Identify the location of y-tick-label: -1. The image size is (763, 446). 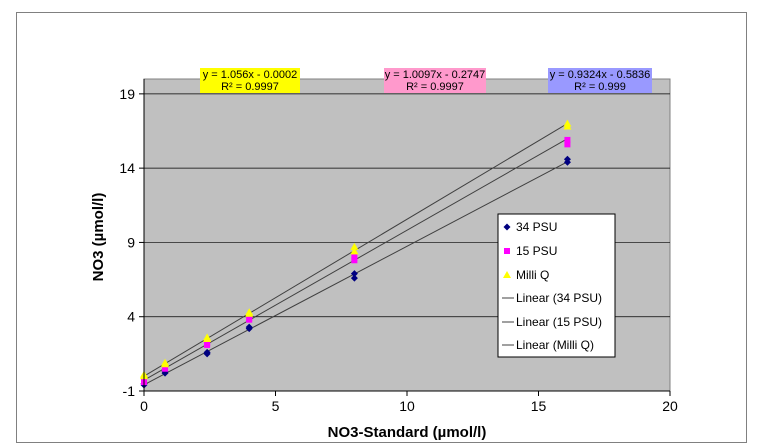
(129, 391).